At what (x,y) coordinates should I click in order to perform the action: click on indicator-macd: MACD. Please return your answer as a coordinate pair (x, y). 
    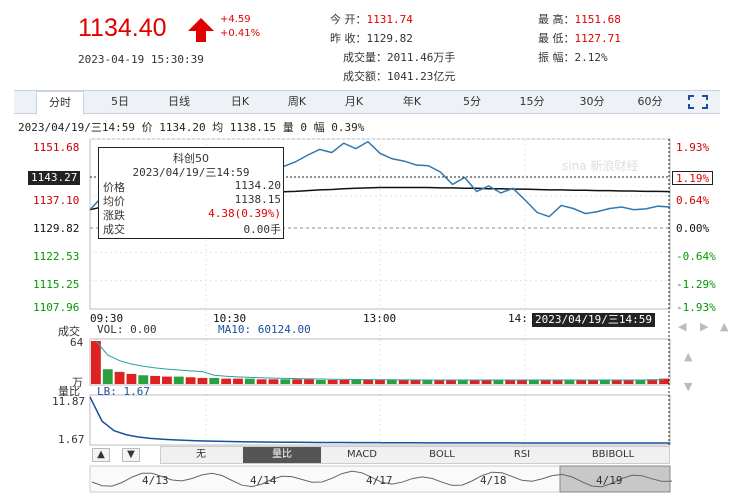
    Looking at the image, I should click on (362, 454).